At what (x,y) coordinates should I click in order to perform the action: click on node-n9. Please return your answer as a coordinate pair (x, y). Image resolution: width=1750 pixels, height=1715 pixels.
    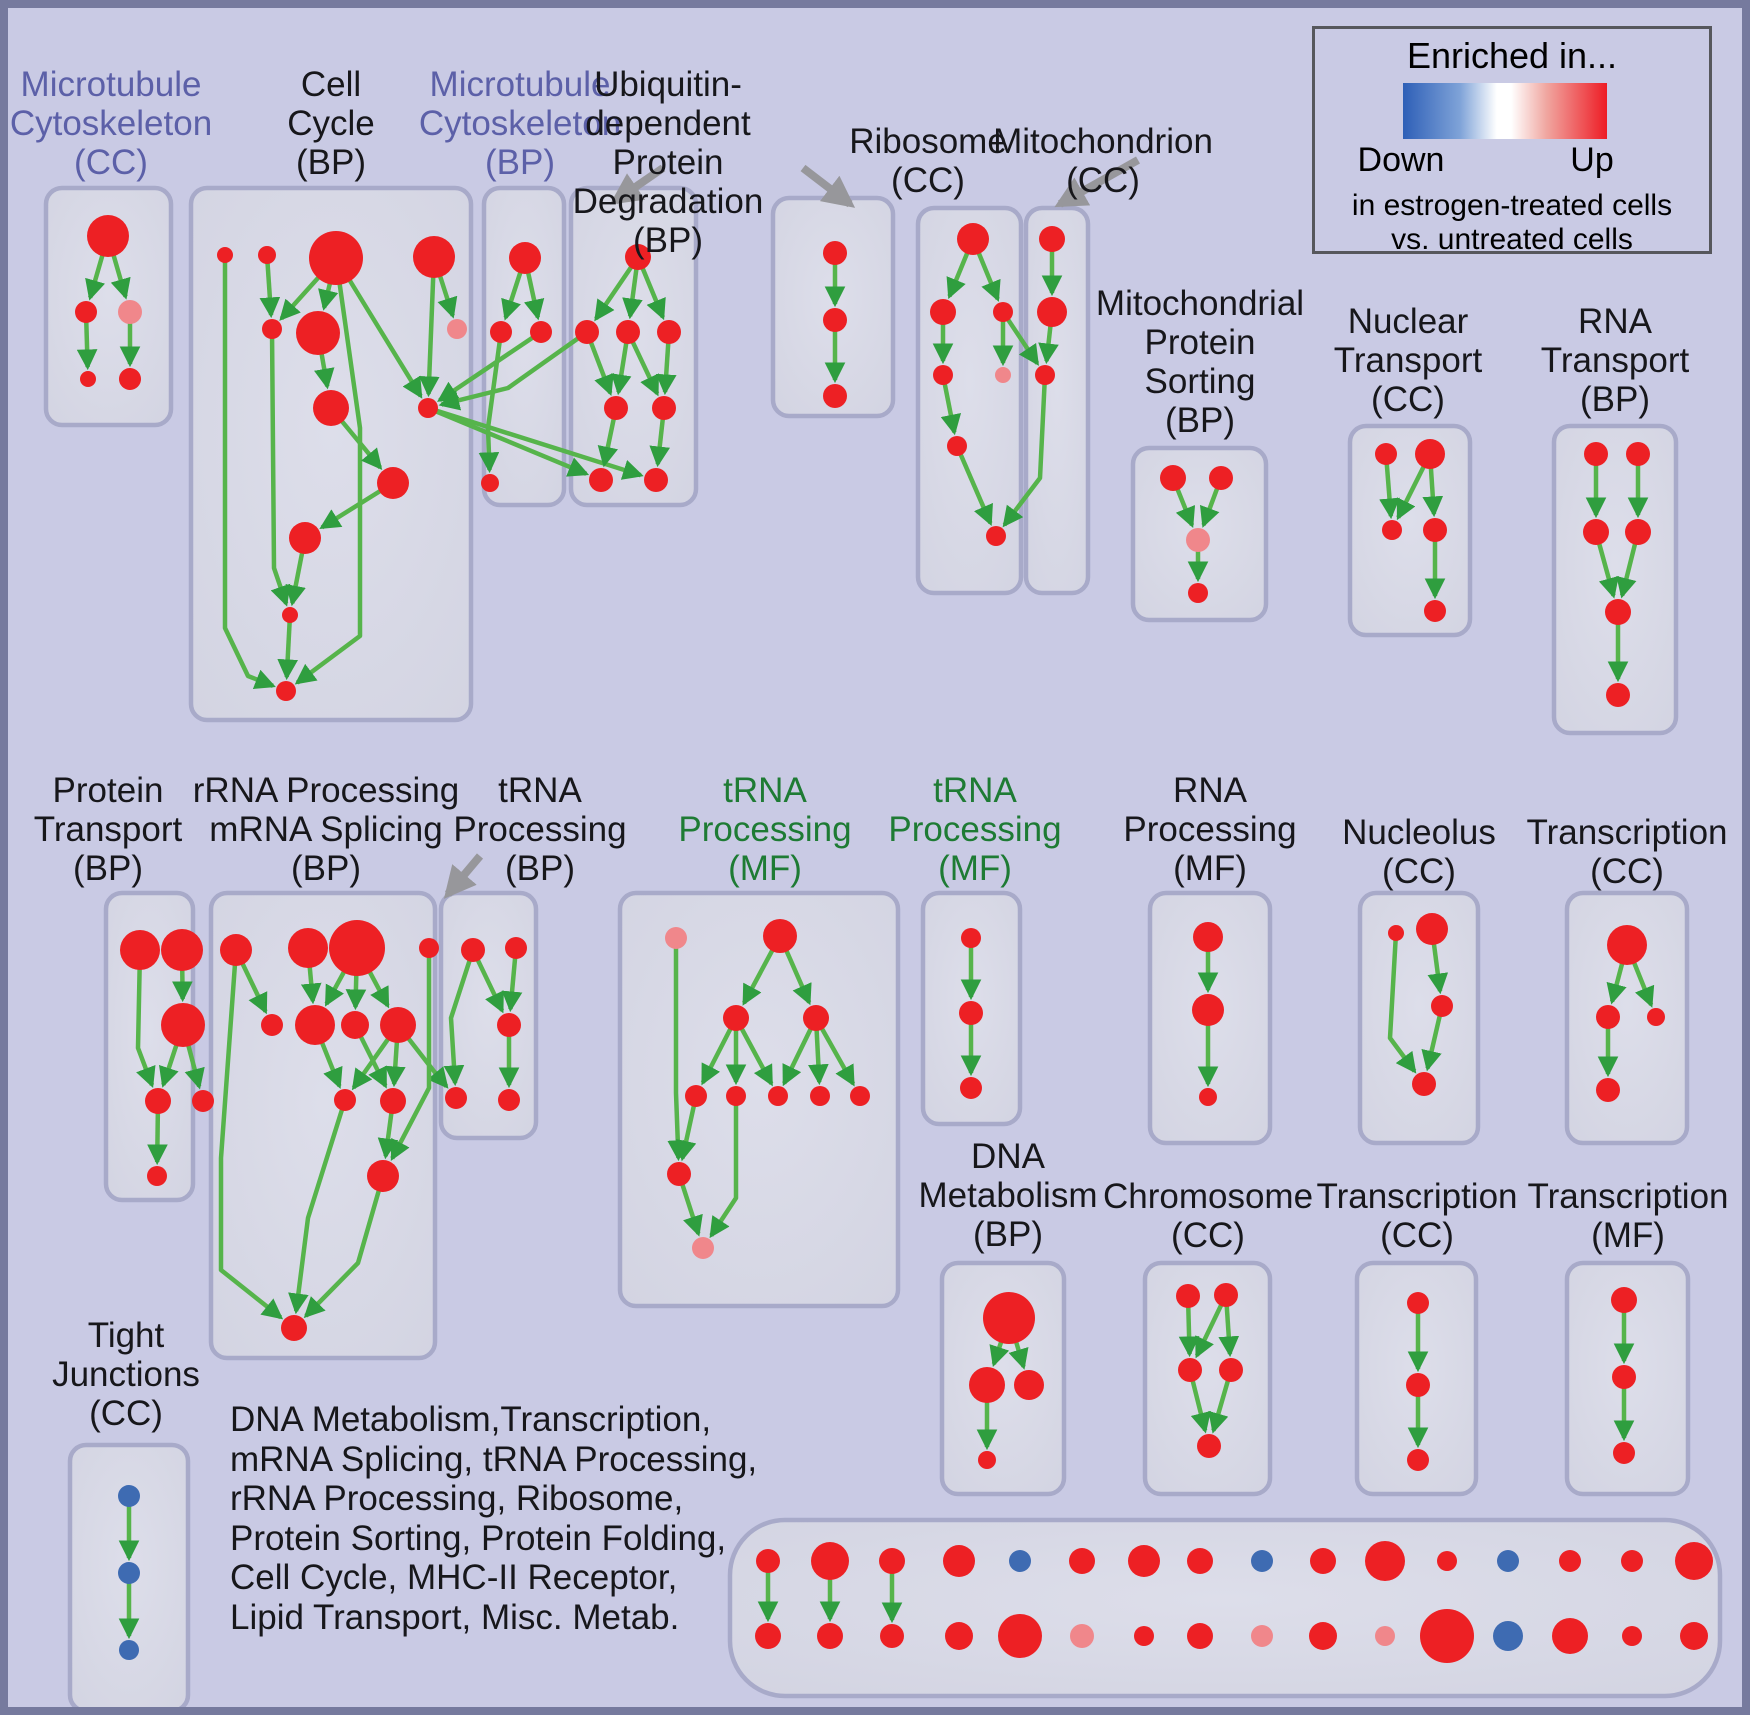
    Looking at the image, I should click on (428, 408).